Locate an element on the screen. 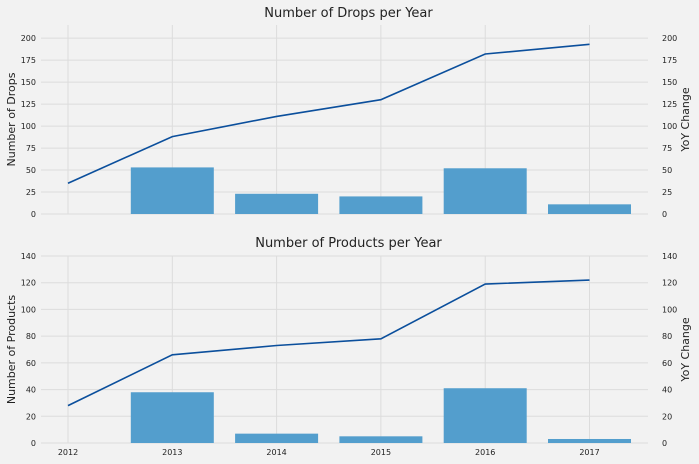  y2tick-label: 75 is located at coordinates (667, 148).